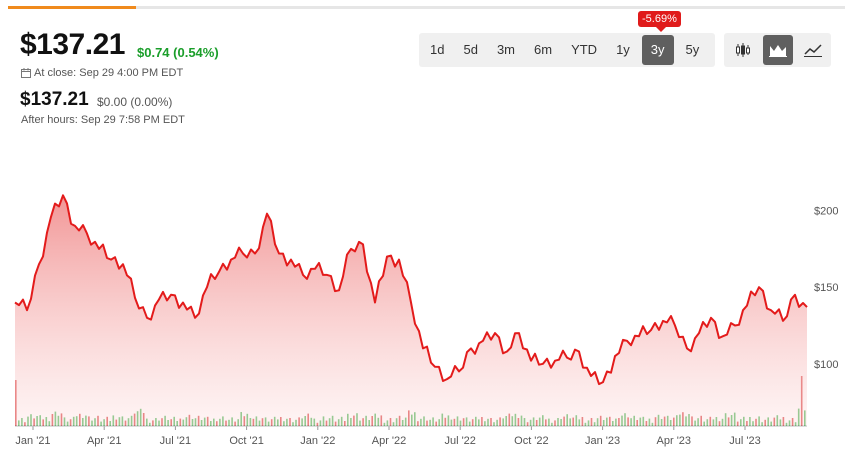  What do you see at coordinates (135, 102) in the screenshot?
I see `after-hours-change: $0.00 (0.00%)` at bounding box center [135, 102].